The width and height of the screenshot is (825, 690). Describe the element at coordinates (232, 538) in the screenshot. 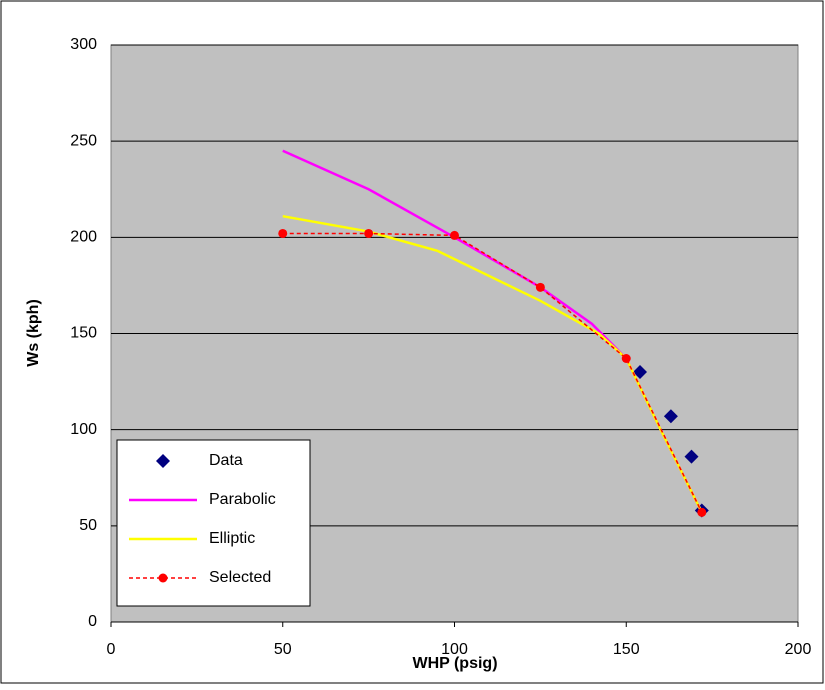

I see `legend-label: Elliptic` at that location.